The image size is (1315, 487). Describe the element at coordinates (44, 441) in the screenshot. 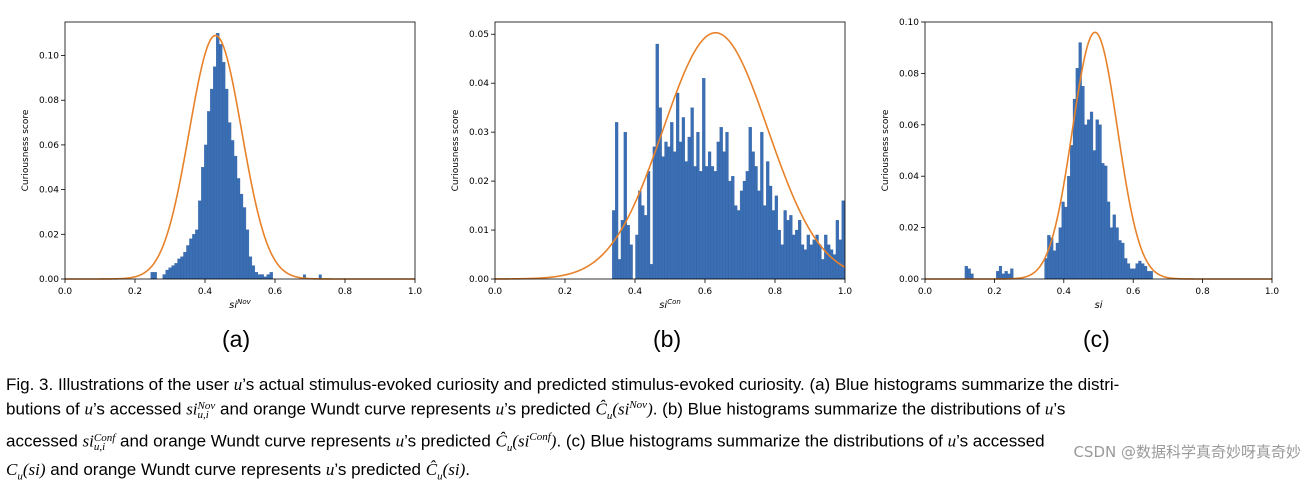

I see `caption-text: accessed` at that location.